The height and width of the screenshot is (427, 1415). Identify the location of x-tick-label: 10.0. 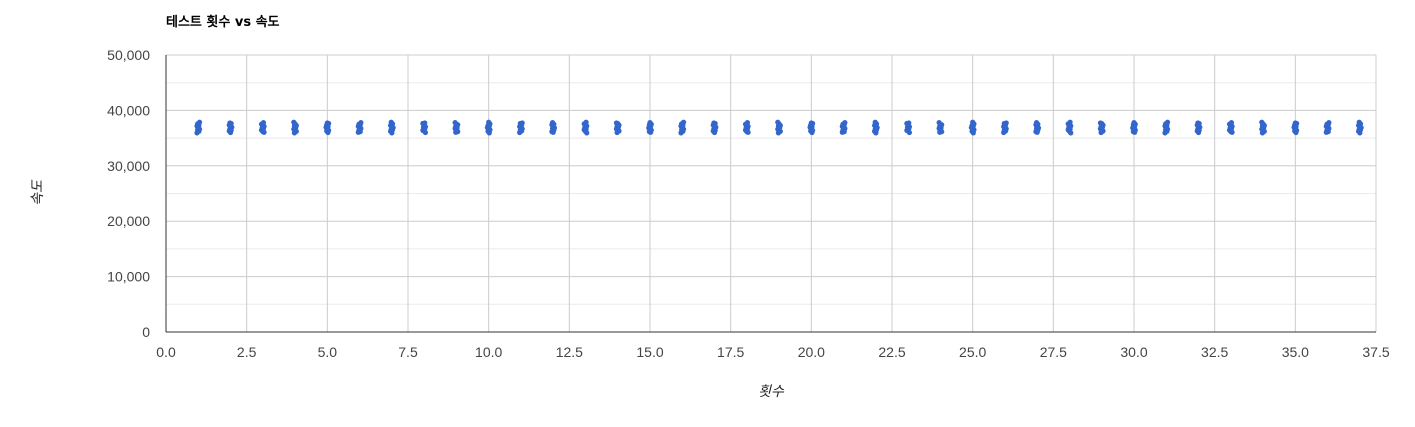
(488, 352).